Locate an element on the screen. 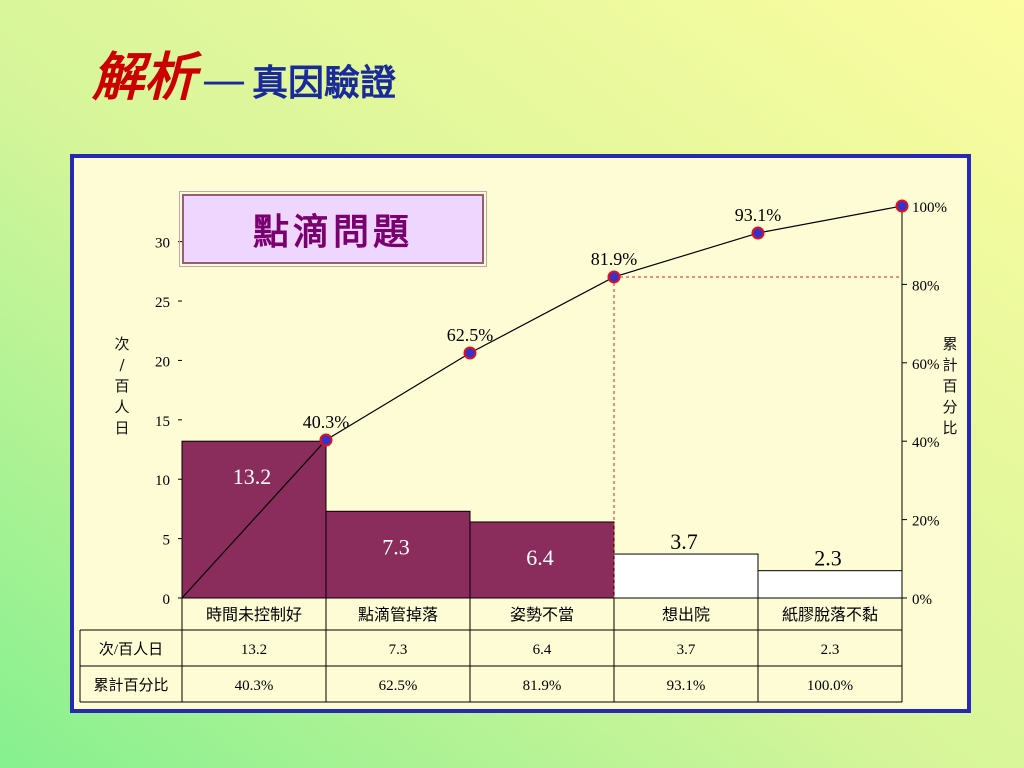 Image resolution: width=1024 pixels, height=768 pixels. table-cell: 6.4 is located at coordinates (542, 650).